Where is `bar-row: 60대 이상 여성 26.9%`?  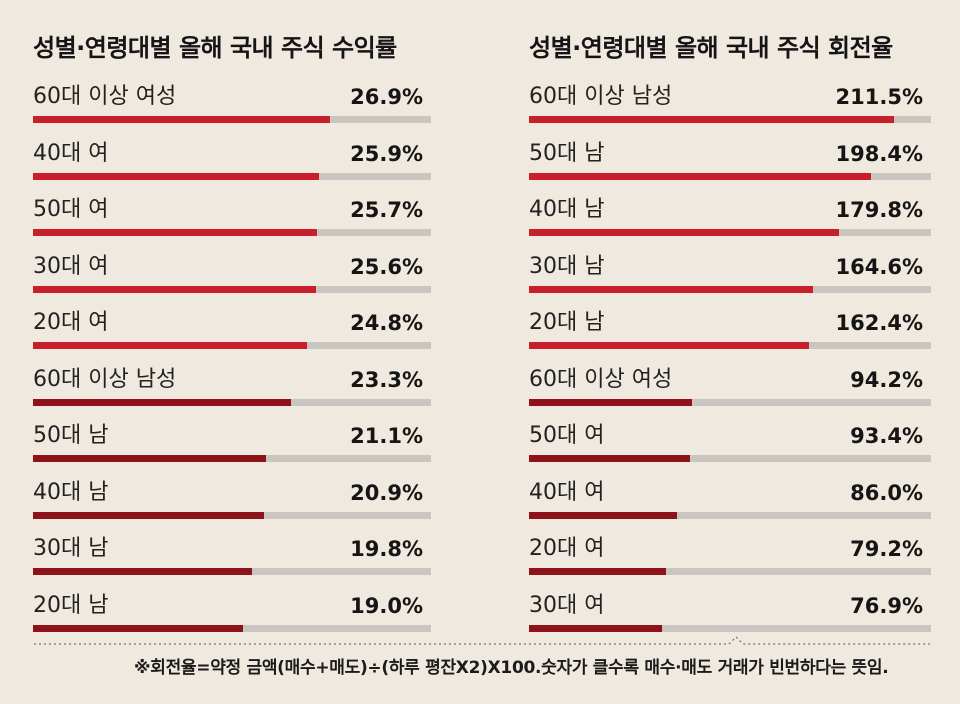 bar-row: 60대 이상 여성 26.9% is located at coordinates (232, 110).